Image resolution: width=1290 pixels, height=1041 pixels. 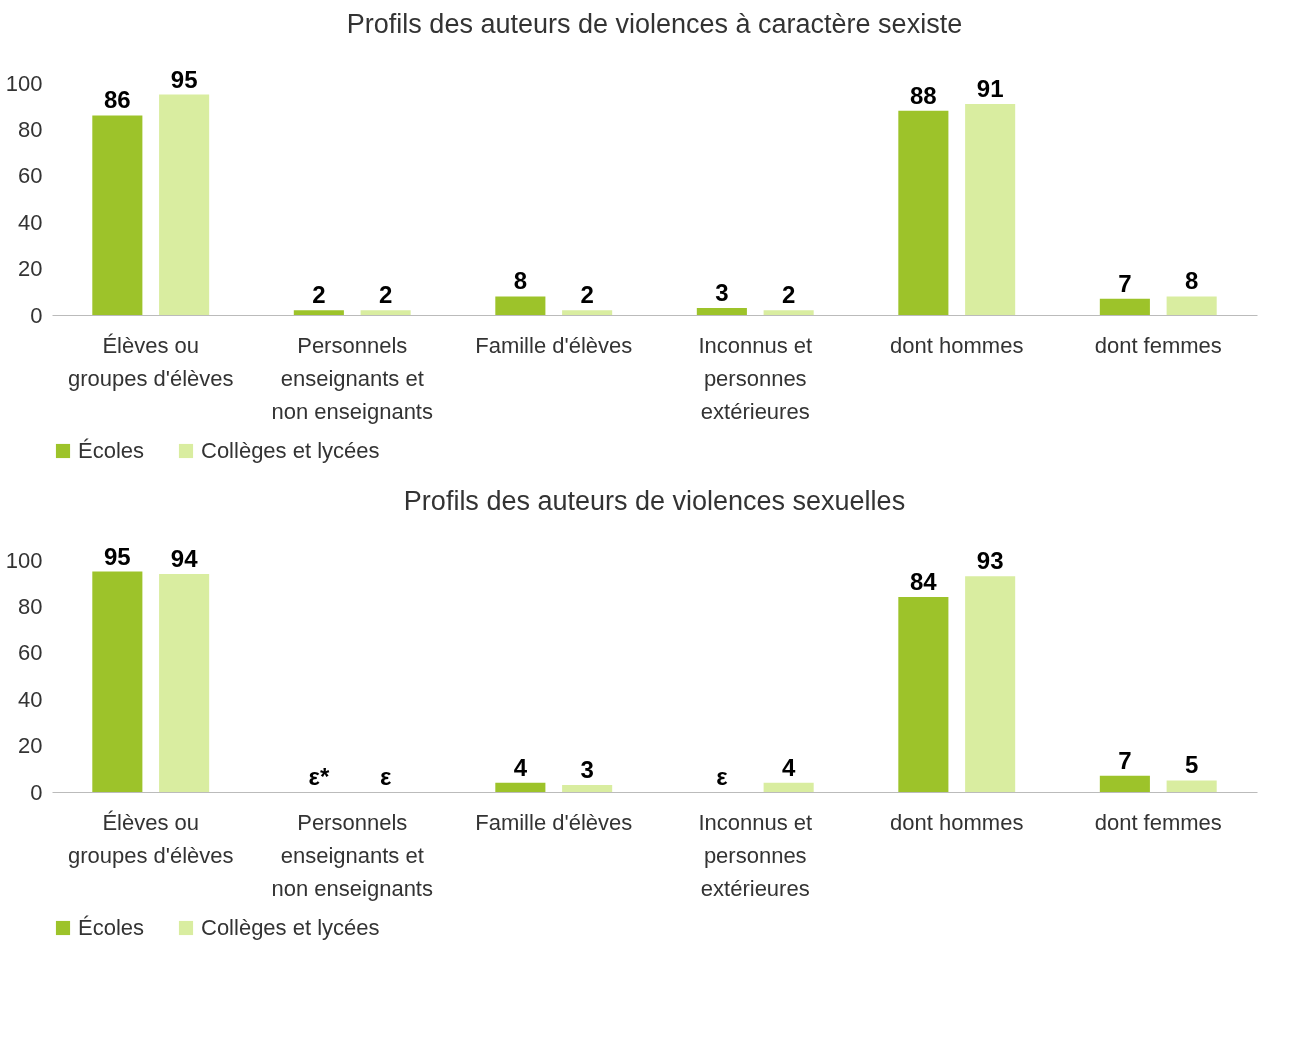 What do you see at coordinates (117, 100) in the screenshot?
I see `data-label: 86` at bounding box center [117, 100].